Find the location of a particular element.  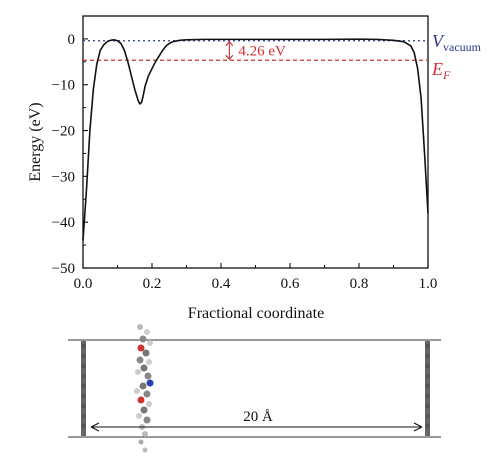

vacuum-level-label: Vvacuum is located at coordinates (457, 42).